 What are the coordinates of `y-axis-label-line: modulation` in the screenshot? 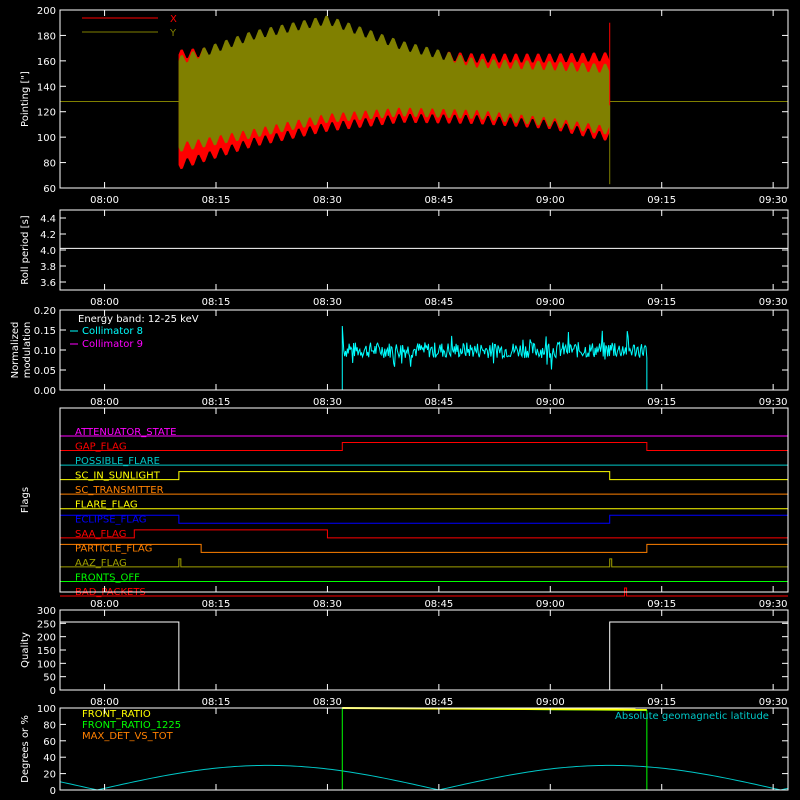 It's located at (27, 350).